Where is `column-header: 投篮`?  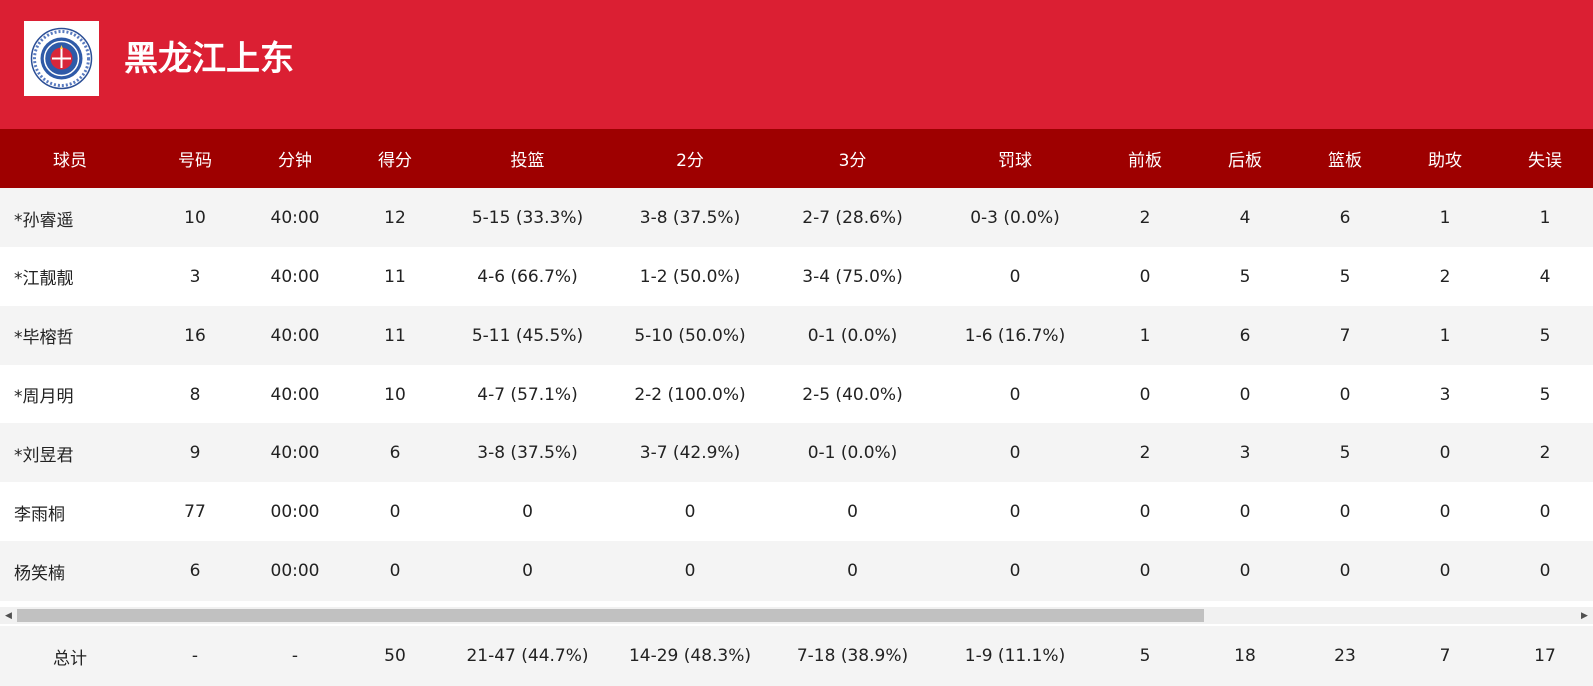 column-header: 投篮 is located at coordinates (527, 161).